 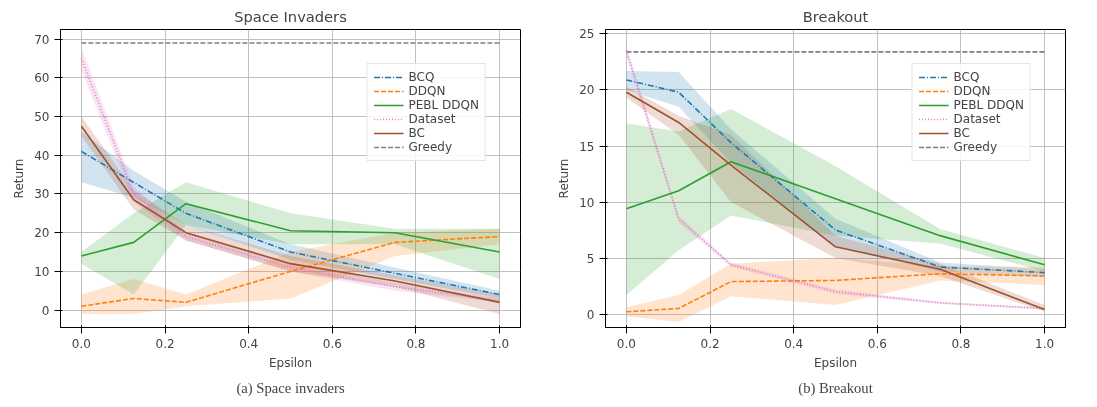 I want to click on y-tick-label: 60, so click(x=42, y=78).